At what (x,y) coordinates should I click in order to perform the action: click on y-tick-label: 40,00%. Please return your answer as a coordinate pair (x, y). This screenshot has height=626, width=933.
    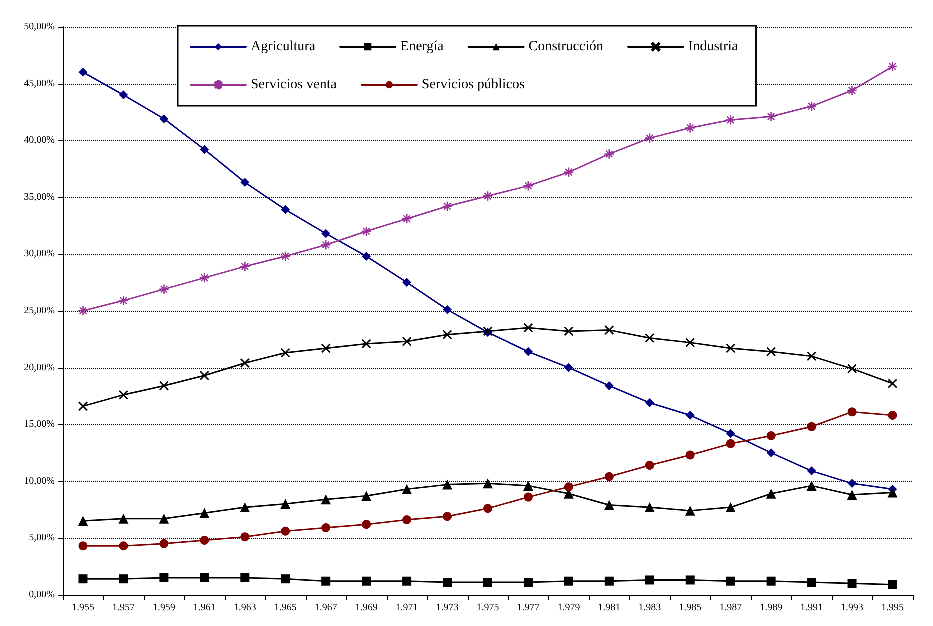
    Looking at the image, I should click on (39, 140).